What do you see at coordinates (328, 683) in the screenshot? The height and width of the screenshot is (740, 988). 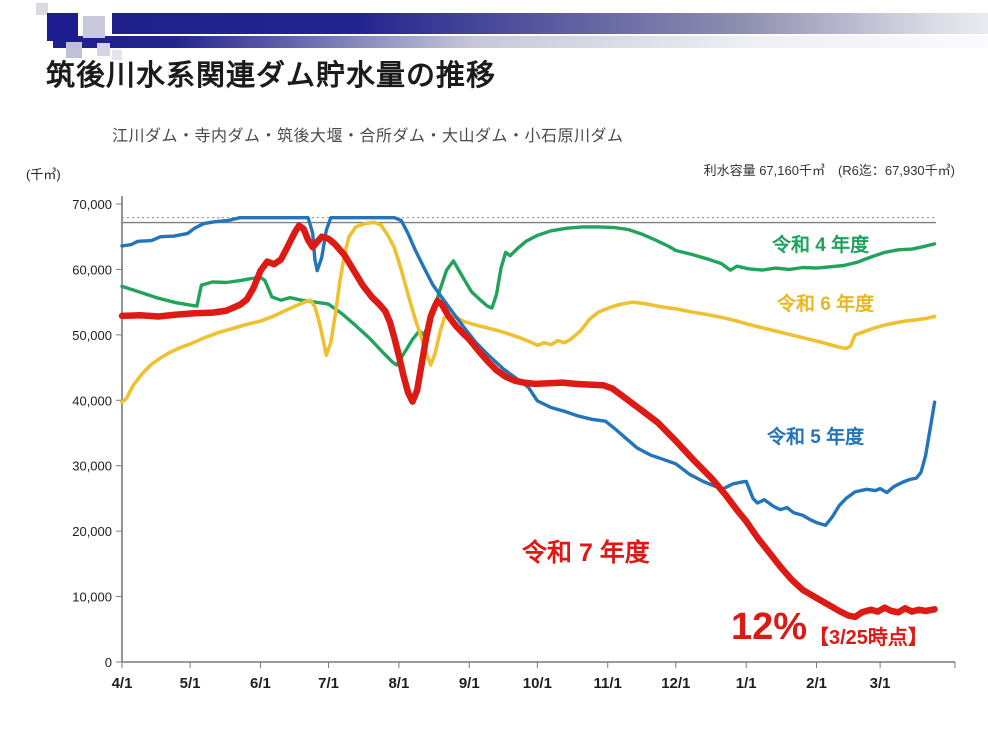 I see `svg-text: 7/1` at bounding box center [328, 683].